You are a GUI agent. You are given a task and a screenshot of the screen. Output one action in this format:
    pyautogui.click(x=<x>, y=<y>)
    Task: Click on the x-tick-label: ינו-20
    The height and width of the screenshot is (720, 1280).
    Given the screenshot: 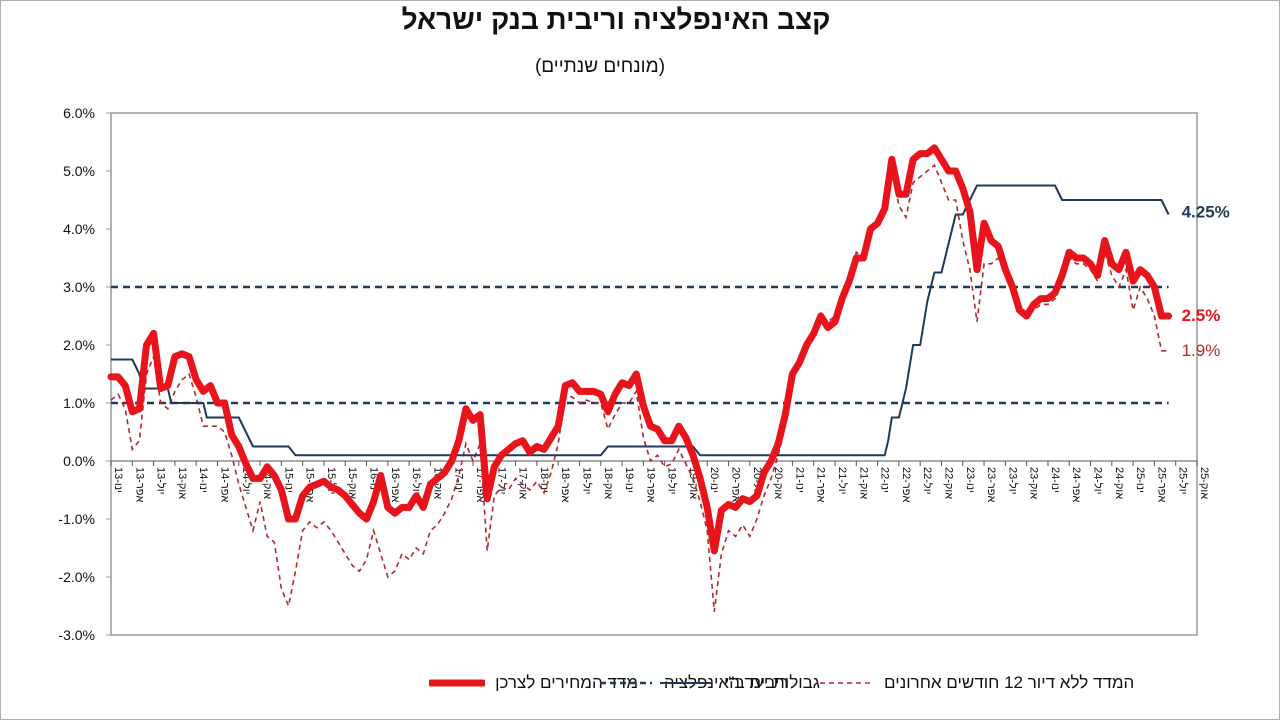 What is the action you would take?
    pyautogui.click(x=714, y=480)
    